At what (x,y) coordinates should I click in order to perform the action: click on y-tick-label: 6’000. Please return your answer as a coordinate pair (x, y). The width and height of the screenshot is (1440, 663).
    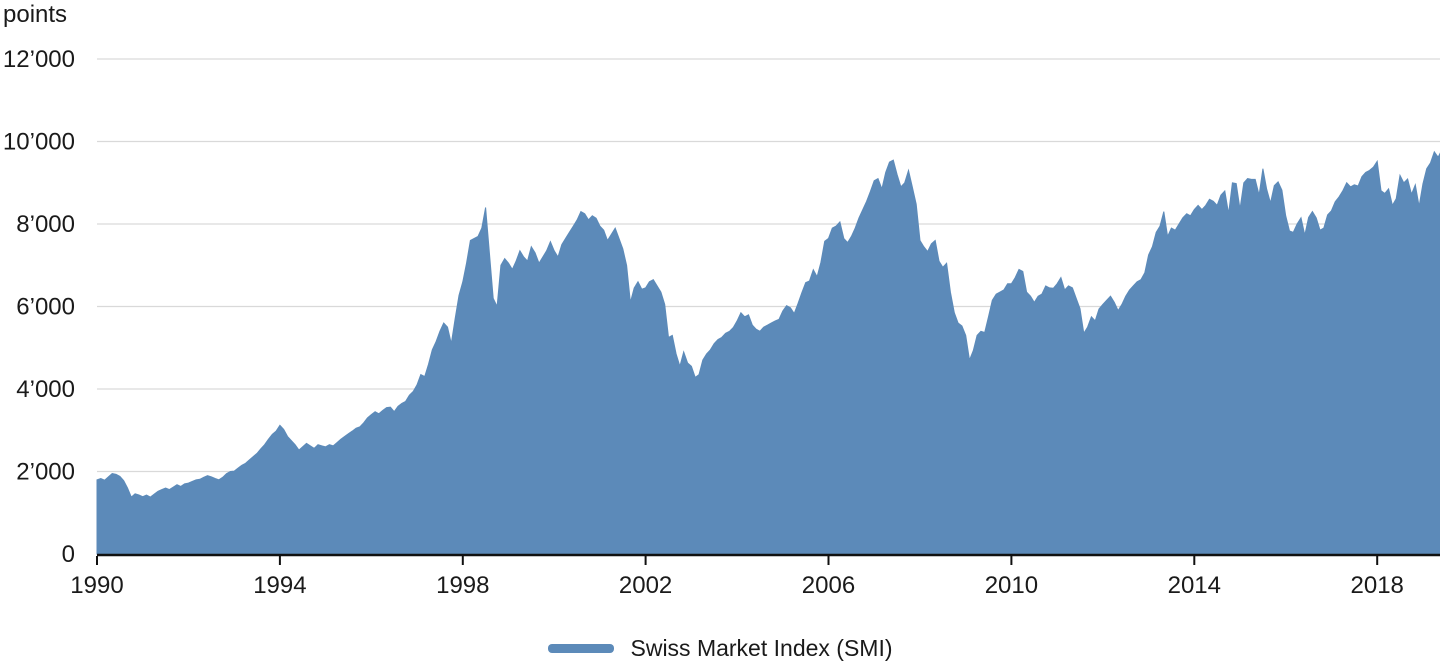
    Looking at the image, I should click on (45, 307).